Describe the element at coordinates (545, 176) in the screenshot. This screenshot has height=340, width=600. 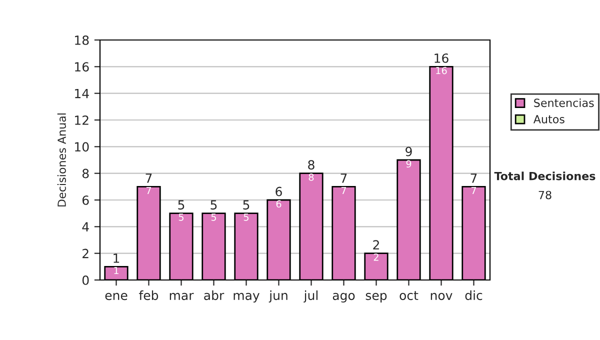
I see `text: Total Decisiones` at that location.